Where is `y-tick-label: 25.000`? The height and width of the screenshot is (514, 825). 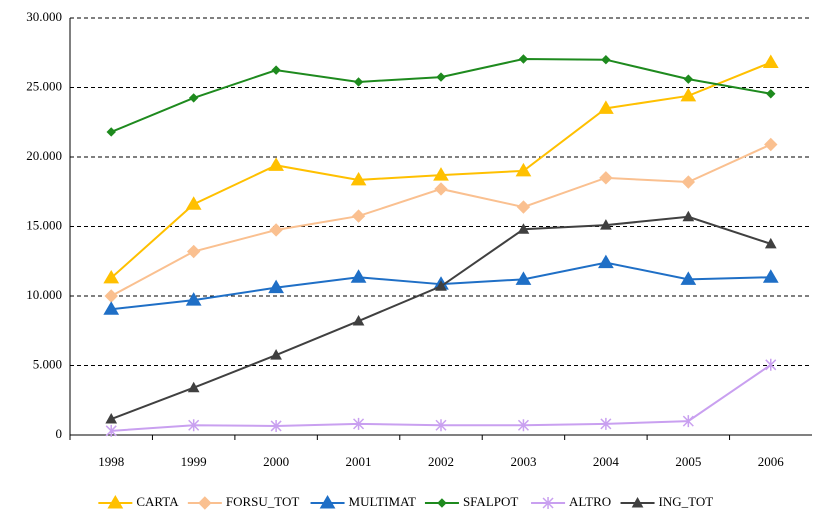
y-tick-label: 25.000 is located at coordinates (44, 85).